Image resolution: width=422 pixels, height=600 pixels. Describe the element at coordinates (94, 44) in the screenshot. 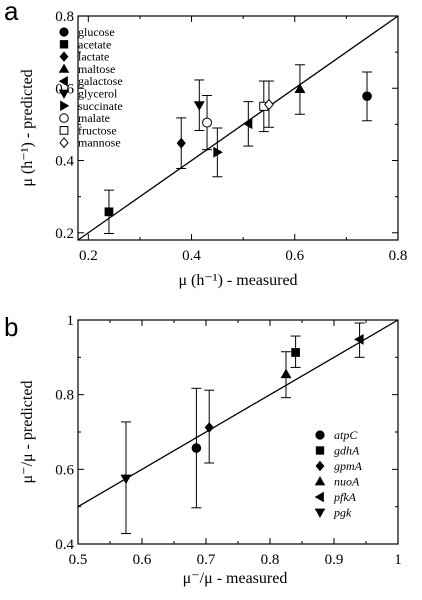

I see `legend-label-acetate: acetate` at that location.